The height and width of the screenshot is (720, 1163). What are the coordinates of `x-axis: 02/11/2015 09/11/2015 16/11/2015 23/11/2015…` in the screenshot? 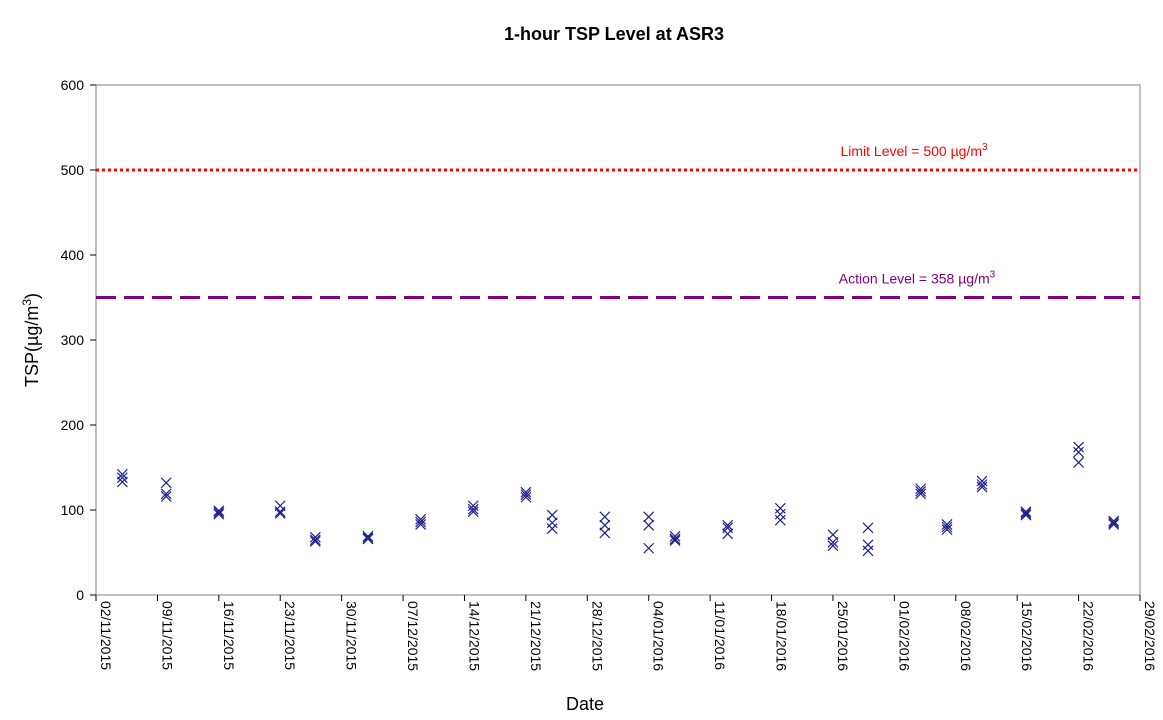 It's located at (626, 633).